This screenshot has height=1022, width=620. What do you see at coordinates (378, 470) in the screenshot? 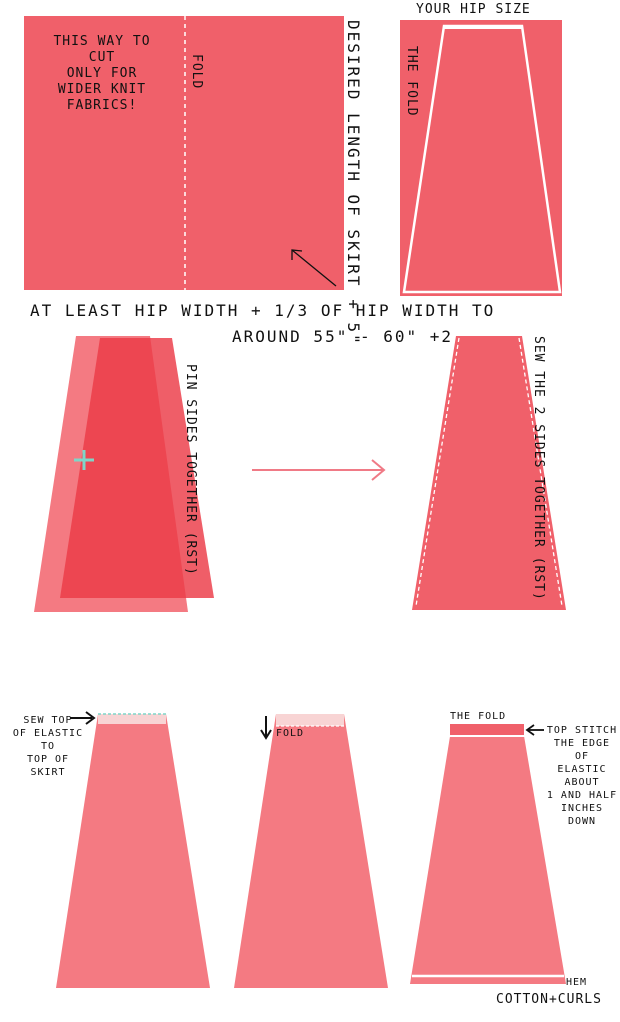
I see `next-step-arrow-head` at bounding box center [378, 470].